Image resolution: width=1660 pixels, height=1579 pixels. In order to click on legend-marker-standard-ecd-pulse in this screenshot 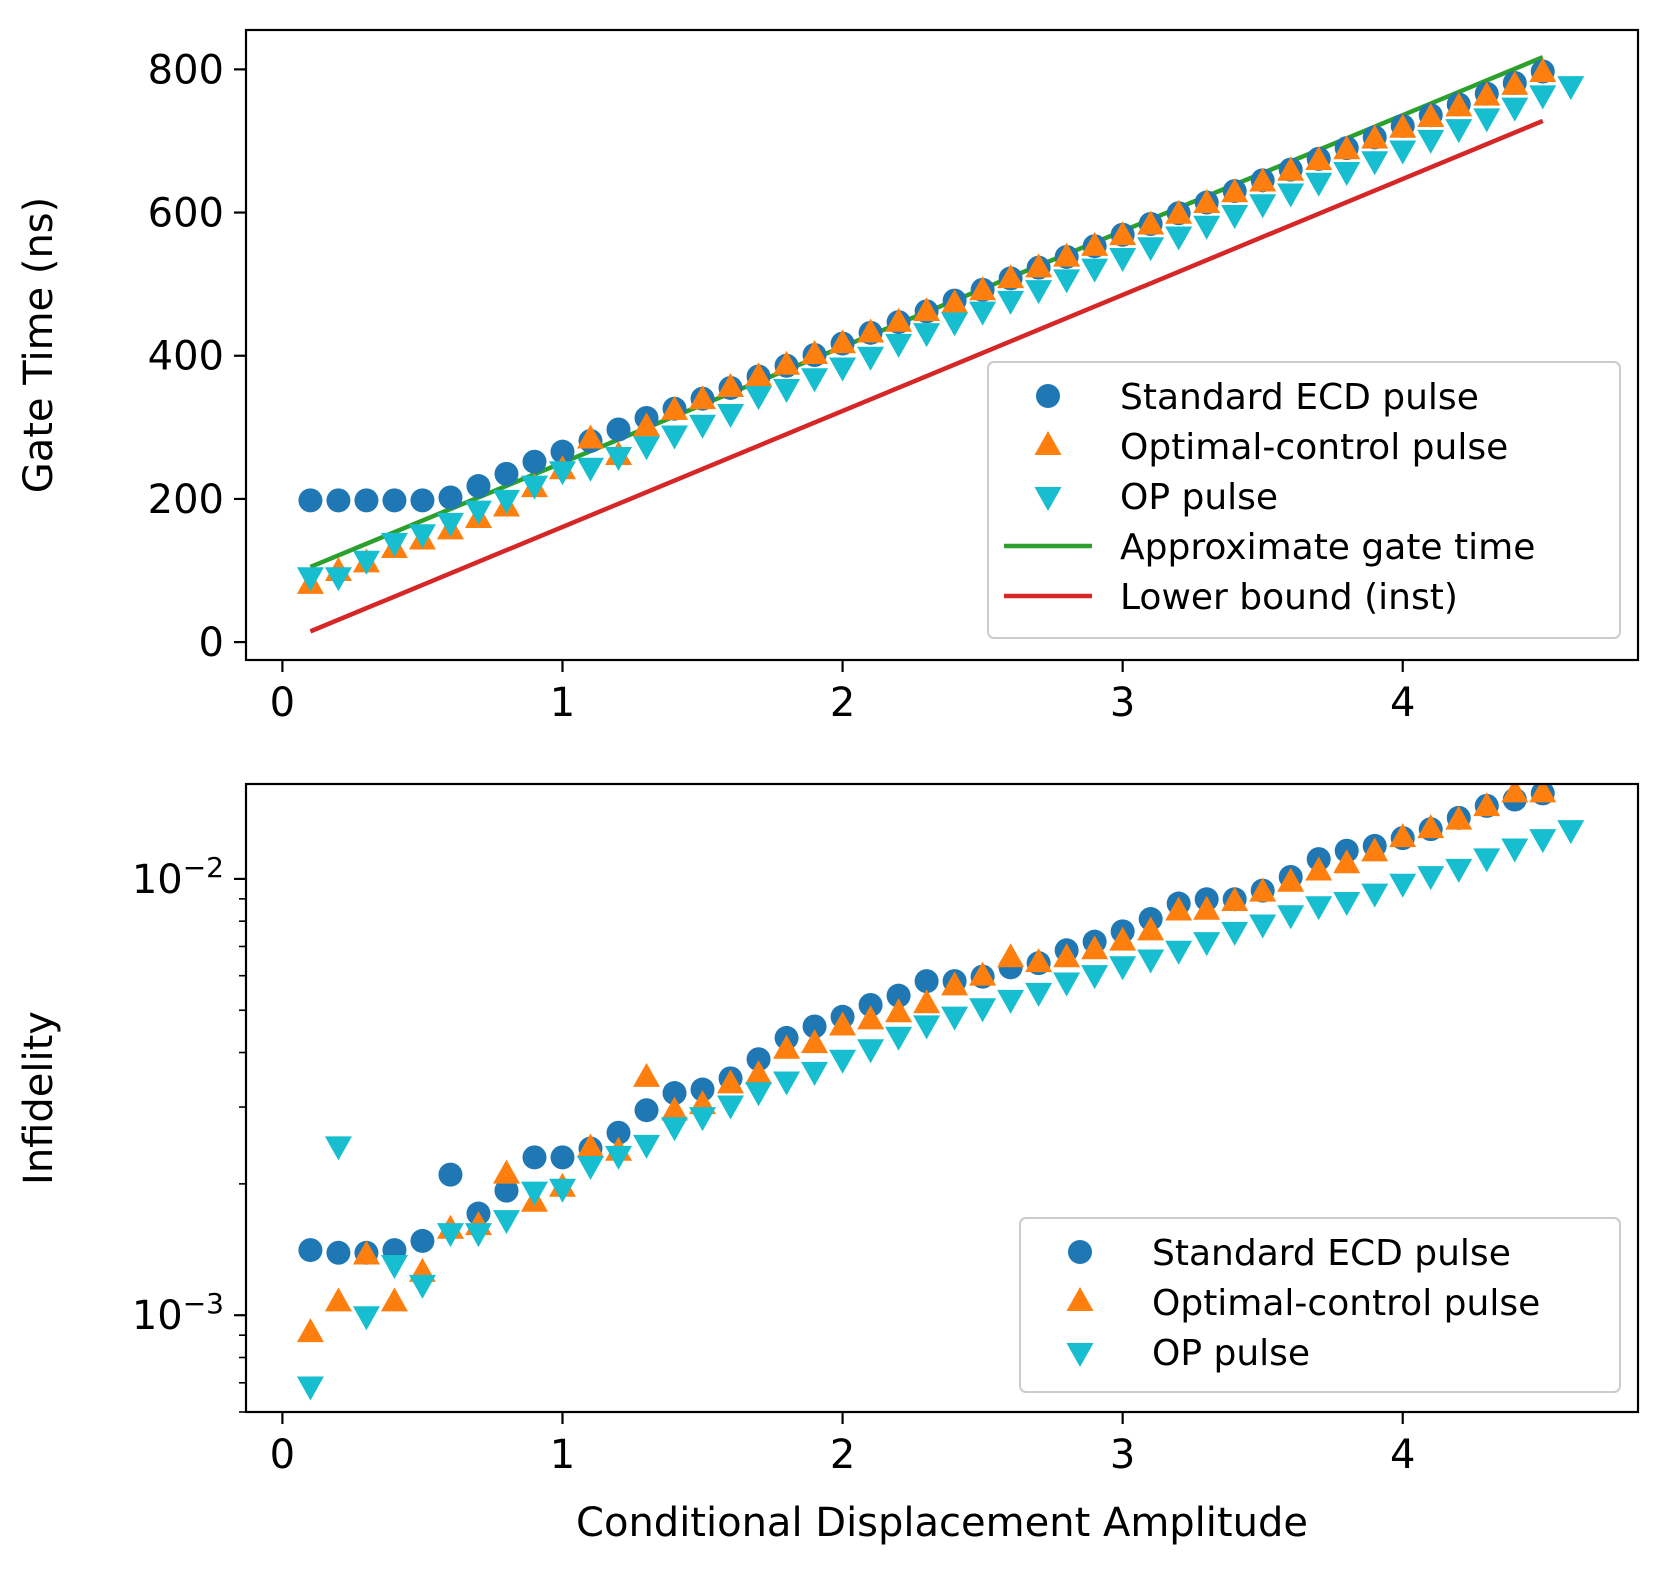, I will do `click(1080, 1252)`.